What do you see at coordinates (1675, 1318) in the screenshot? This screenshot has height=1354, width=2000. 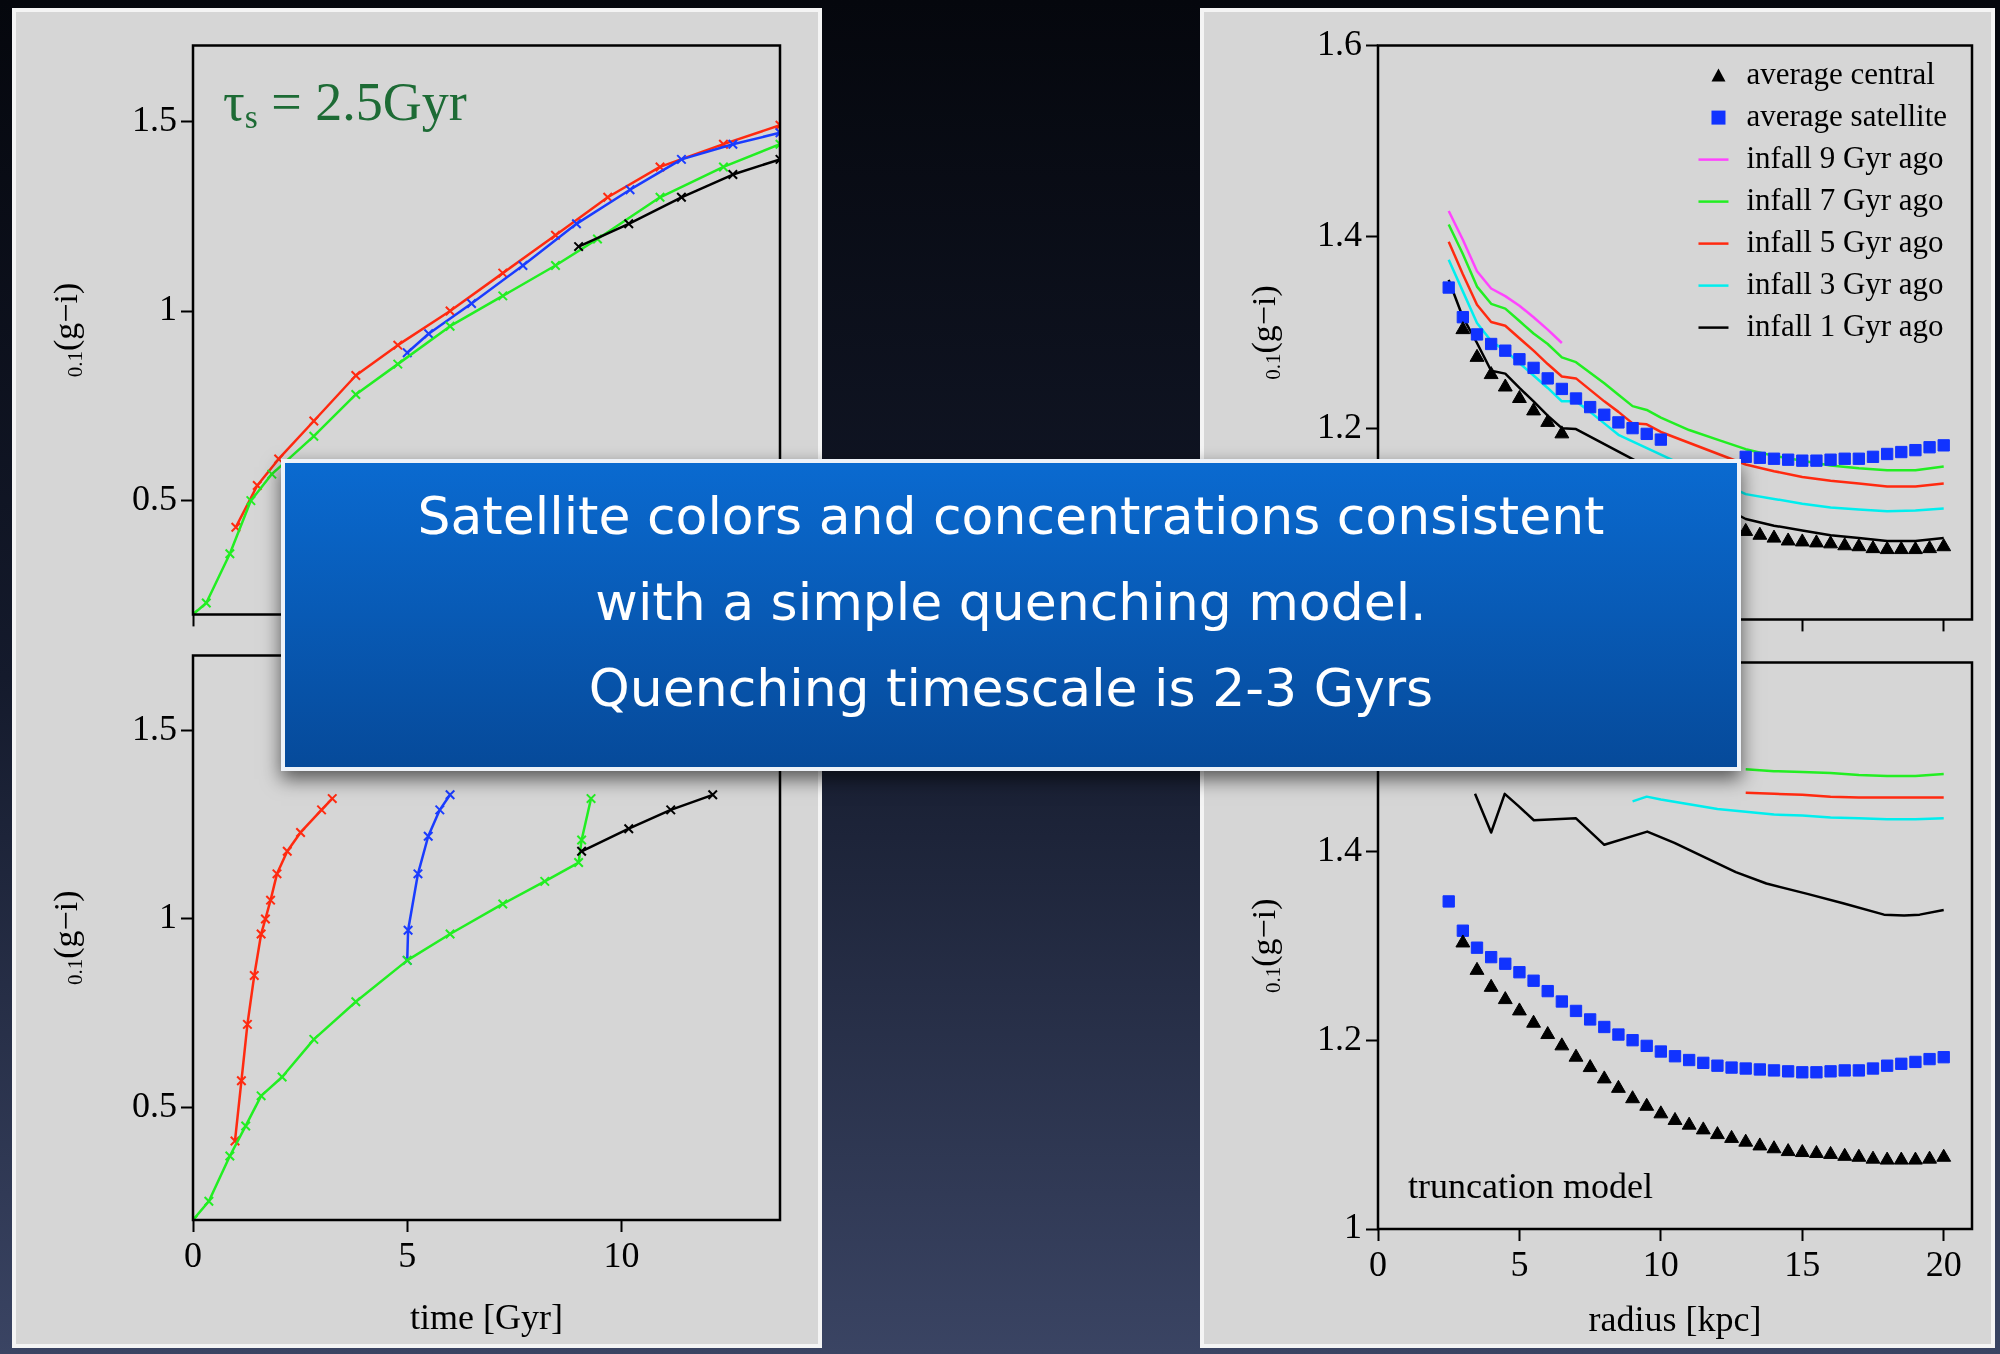 I see `x-axis-title: radius [kpc]` at bounding box center [1675, 1318].